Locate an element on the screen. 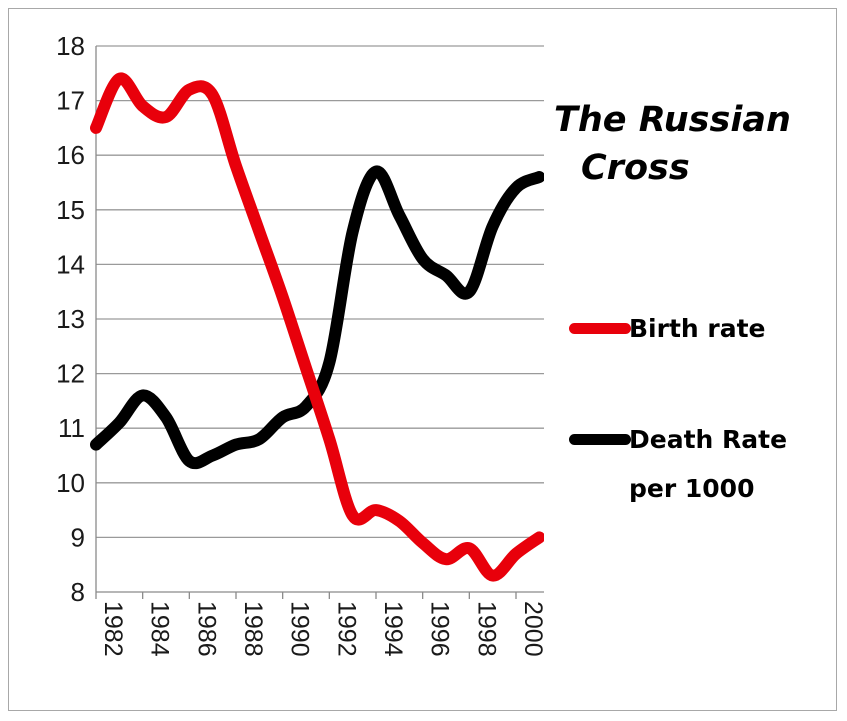 The height and width of the screenshot is (721, 847). x-tick-label: 1984 is located at coordinates (160, 629).